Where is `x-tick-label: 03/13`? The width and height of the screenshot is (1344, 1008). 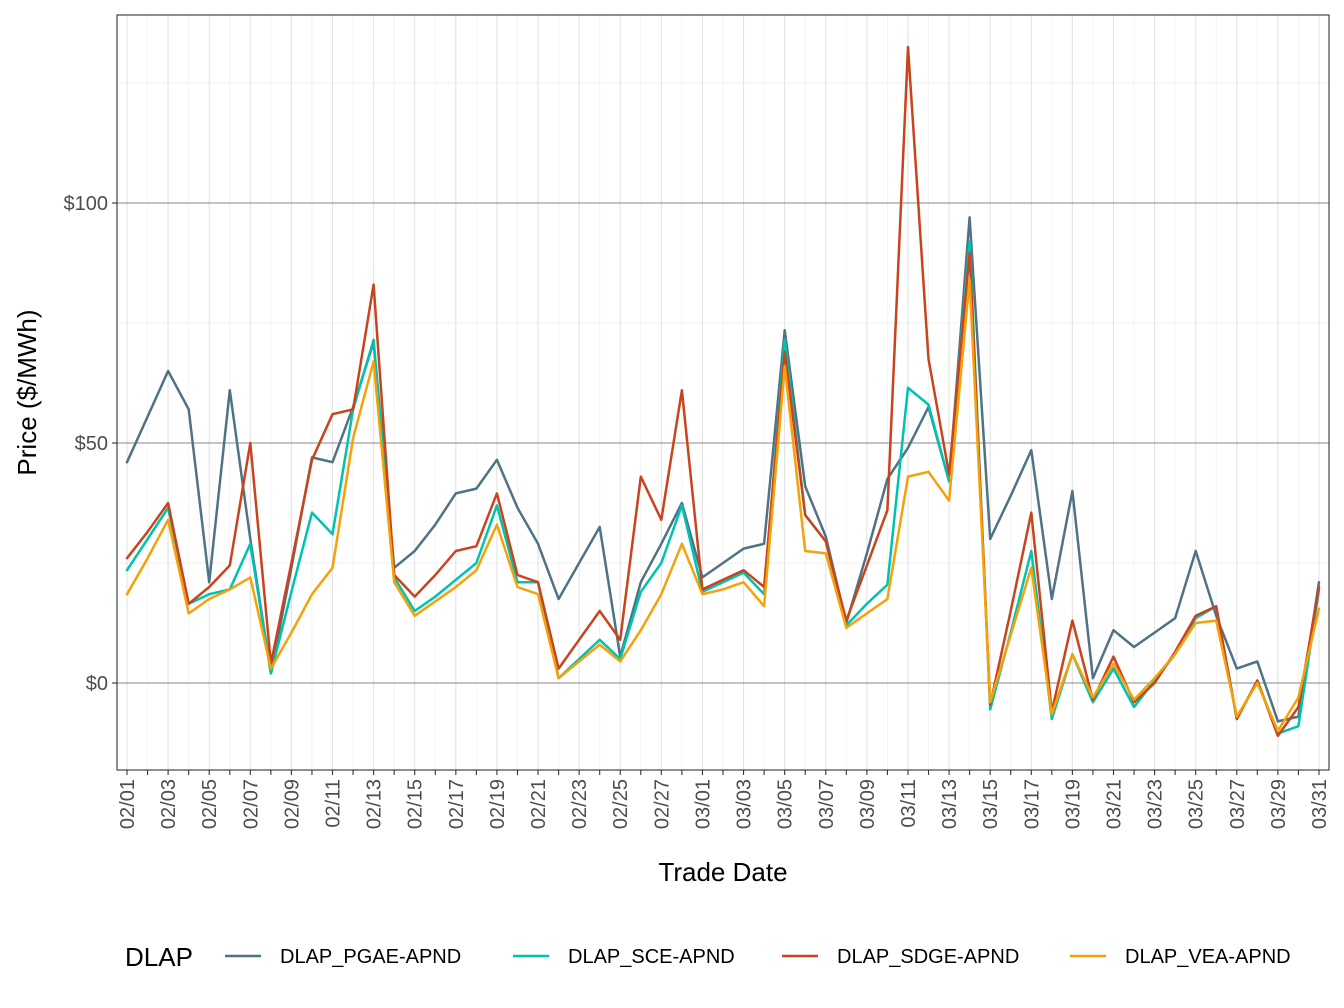
x-tick-label: 03/13 is located at coordinates (950, 804).